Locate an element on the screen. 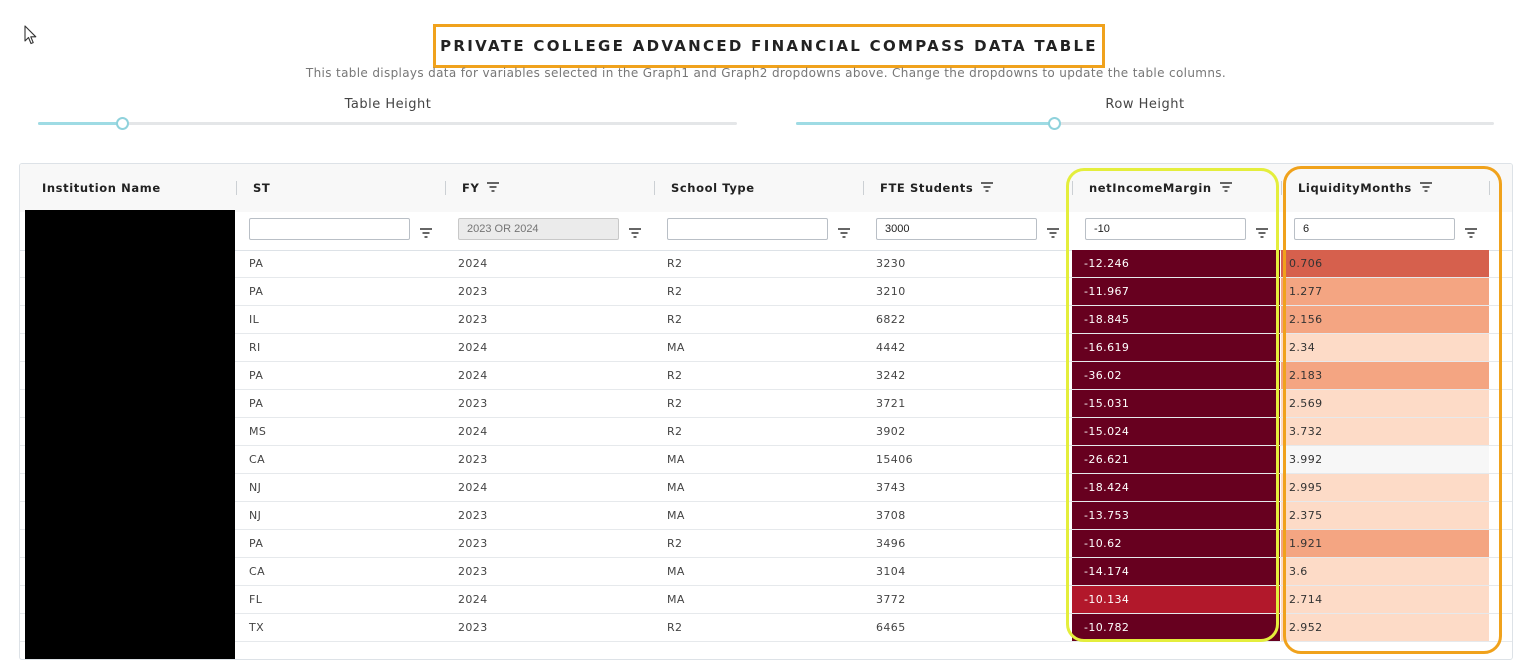 Image resolution: width=1520 pixels, height=664 pixels. cell-nim: -18.424 is located at coordinates (1176, 487).